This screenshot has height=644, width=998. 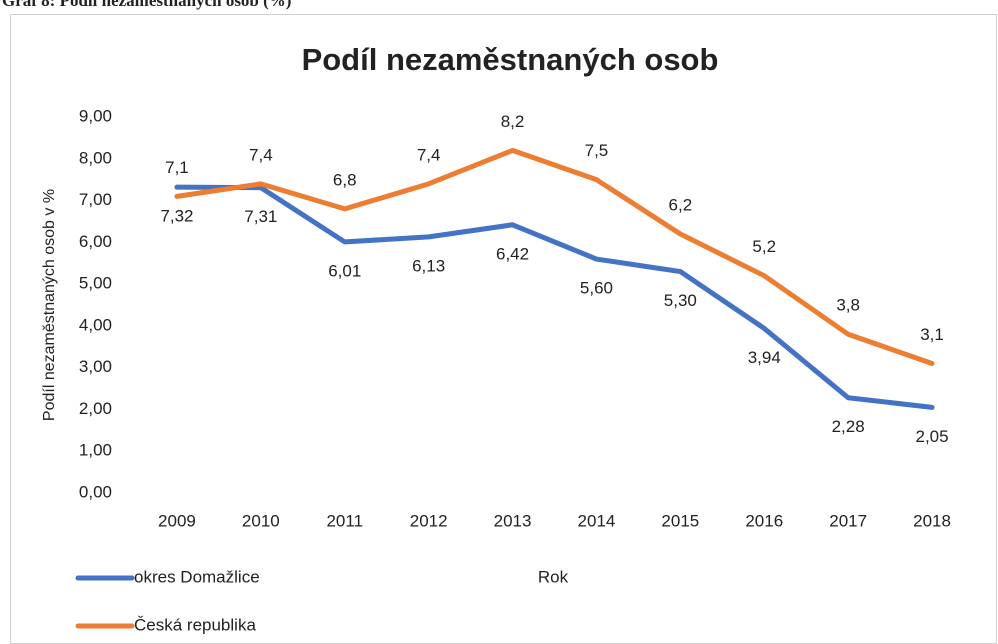 I want to click on y-tick-label: 5,00, so click(x=95, y=283).